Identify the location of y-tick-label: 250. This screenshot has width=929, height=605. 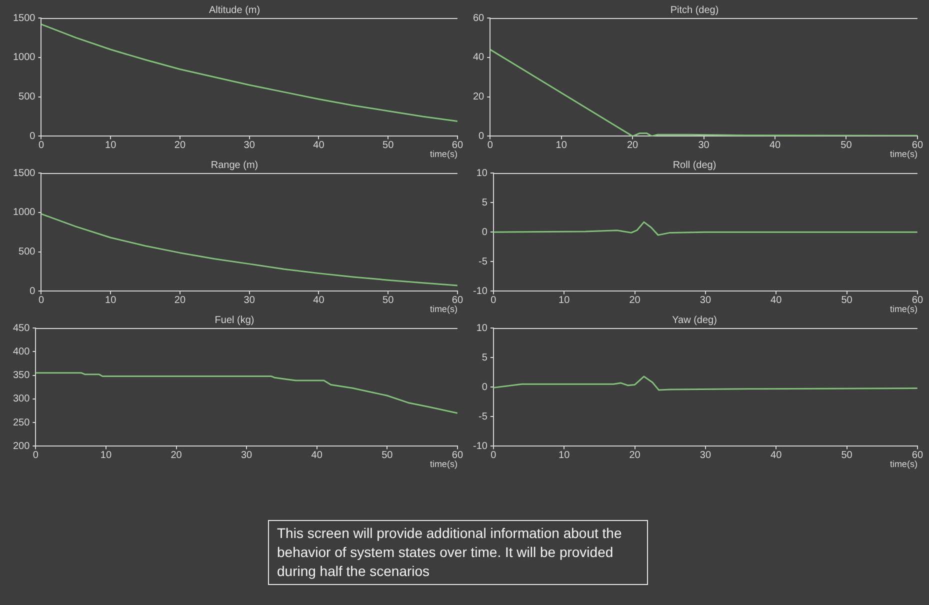
(21, 422).